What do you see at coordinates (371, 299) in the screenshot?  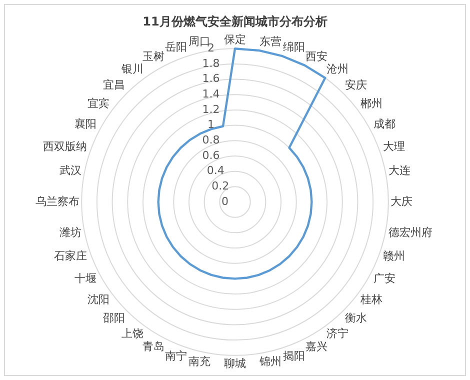 I see `spoke-label: 桂林` at bounding box center [371, 299].